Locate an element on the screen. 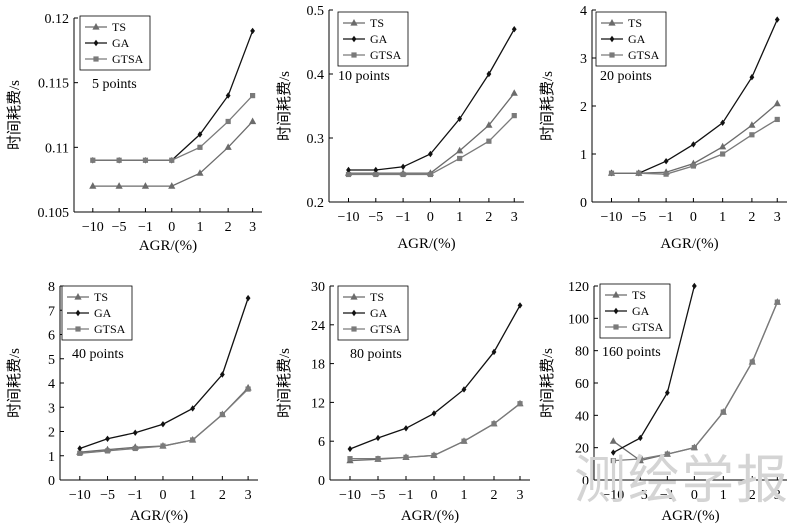 The image size is (800, 525). panel5-x-tick-label: 2 is located at coordinates (494, 495).